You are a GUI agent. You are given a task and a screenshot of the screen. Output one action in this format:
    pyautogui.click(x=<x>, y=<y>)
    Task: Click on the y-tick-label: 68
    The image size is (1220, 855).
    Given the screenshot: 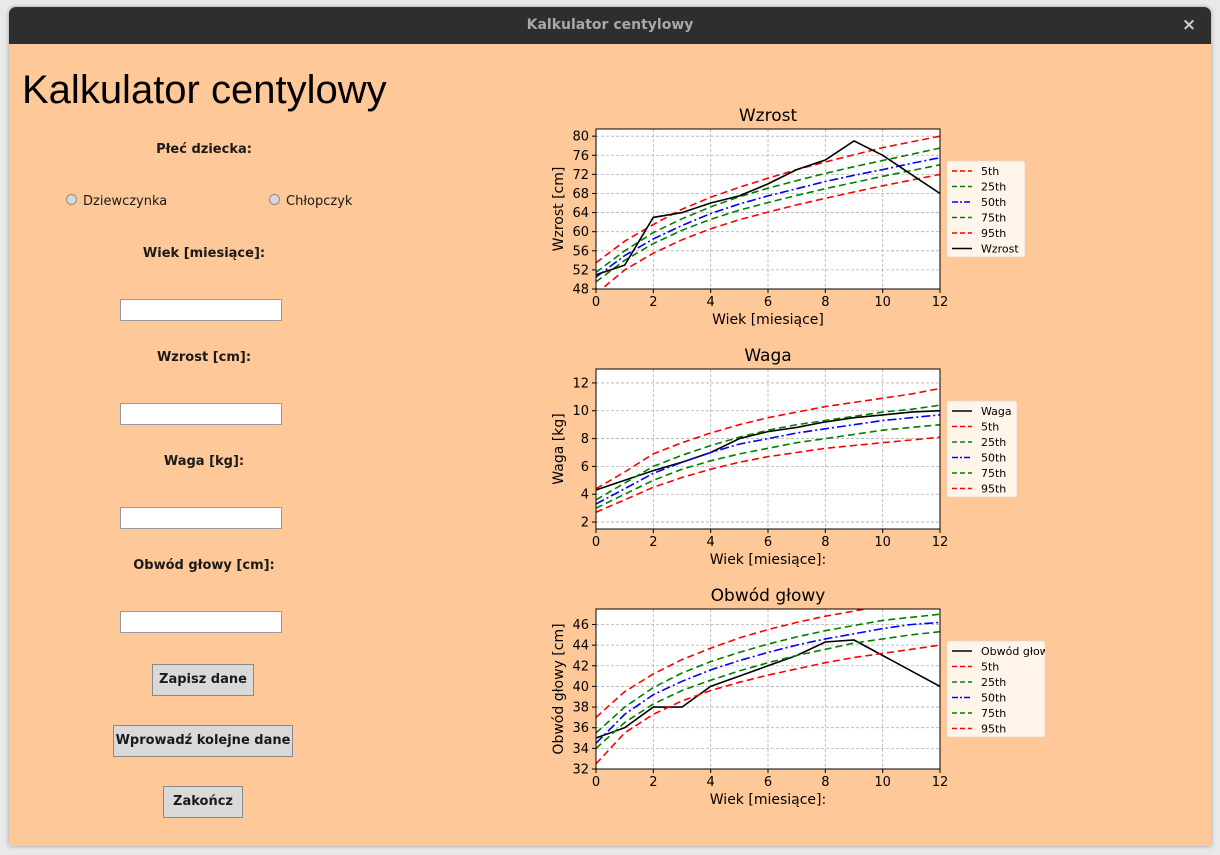 What is the action you would take?
    pyautogui.click(x=580, y=194)
    